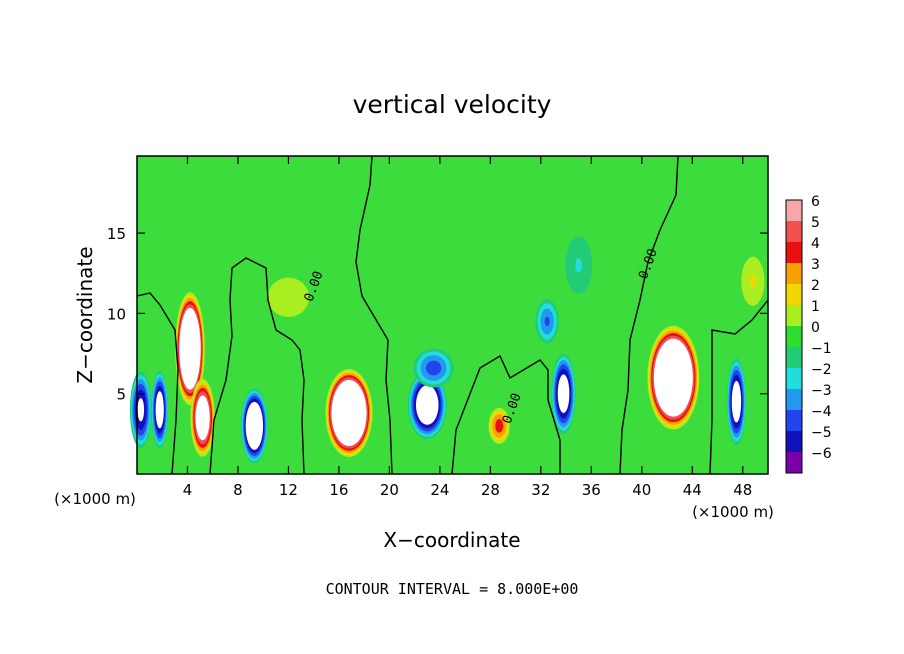 The height and width of the screenshot is (654, 904). Describe the element at coordinates (85, 314) in the screenshot. I see `y-axis-label: Z−coordinate` at that location.